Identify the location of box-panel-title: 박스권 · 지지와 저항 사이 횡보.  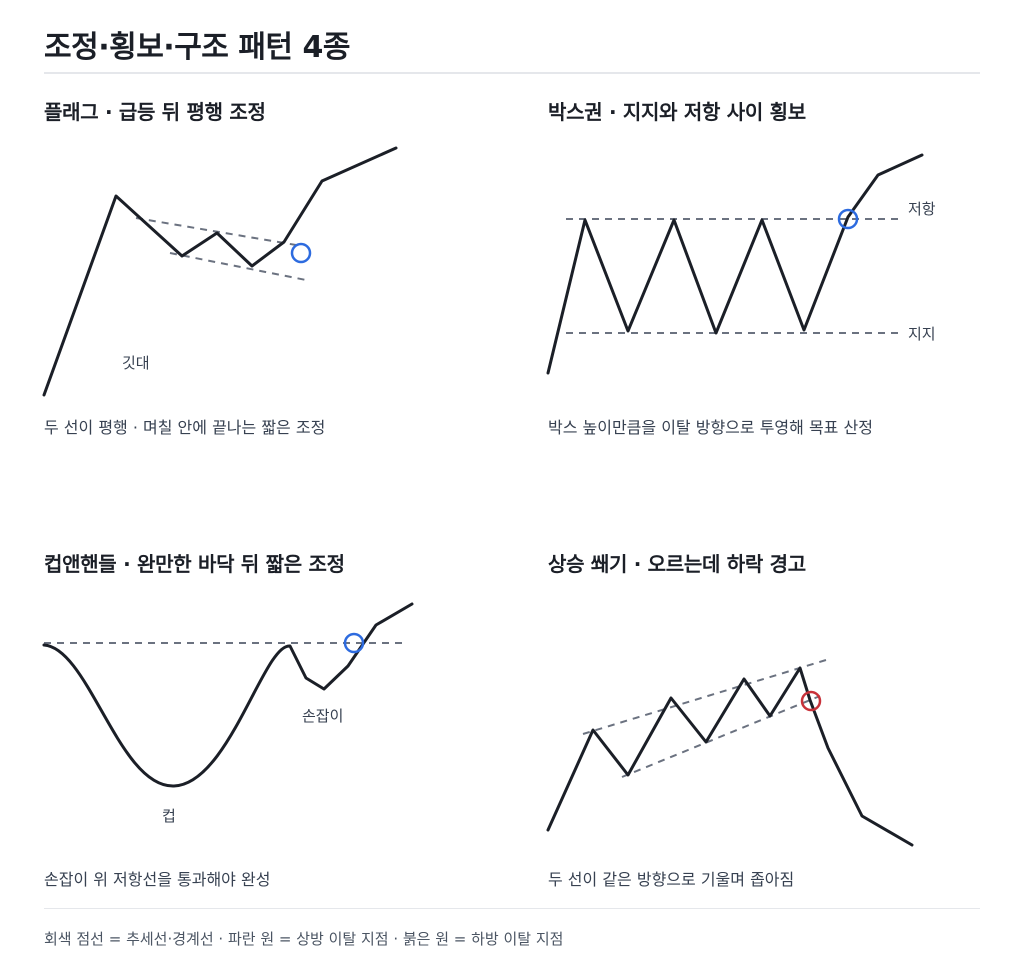
(677, 112).